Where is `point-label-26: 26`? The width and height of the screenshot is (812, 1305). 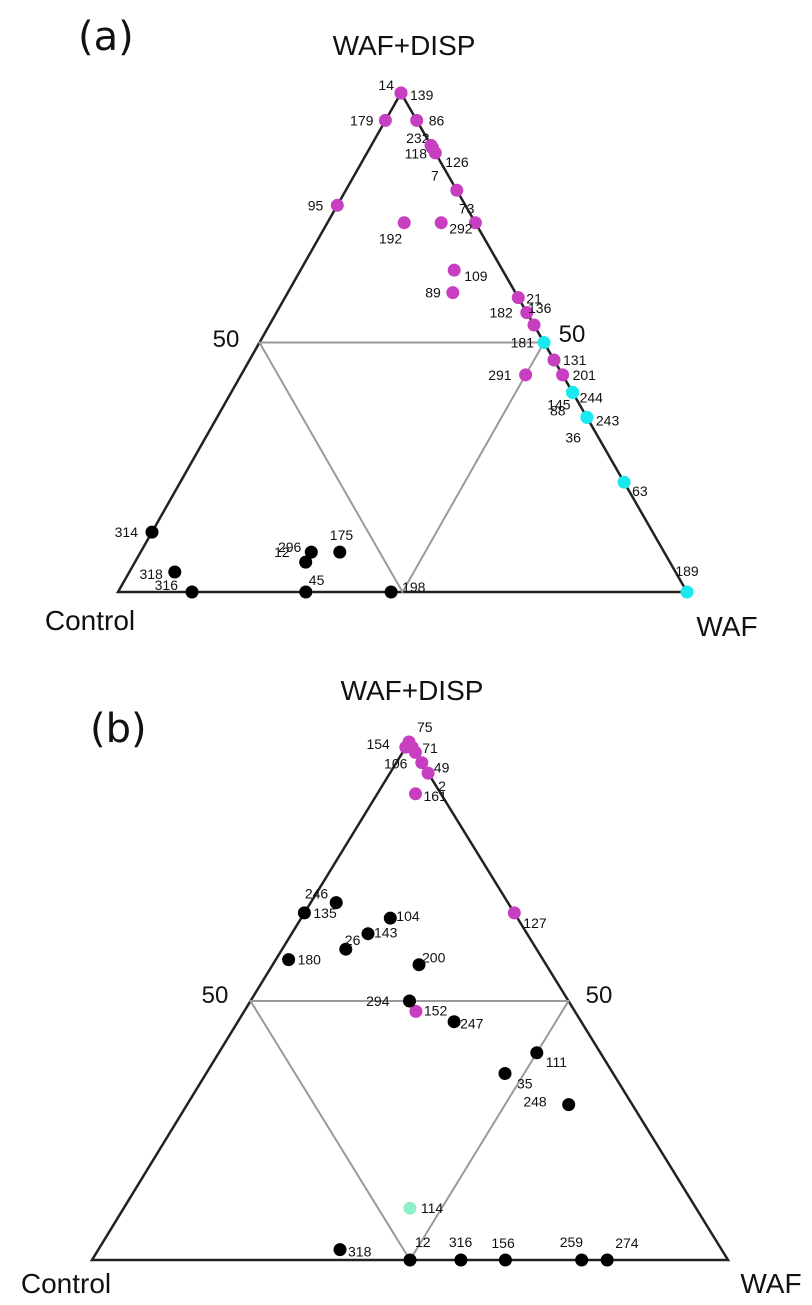
point-label-26: 26 is located at coordinates (353, 940).